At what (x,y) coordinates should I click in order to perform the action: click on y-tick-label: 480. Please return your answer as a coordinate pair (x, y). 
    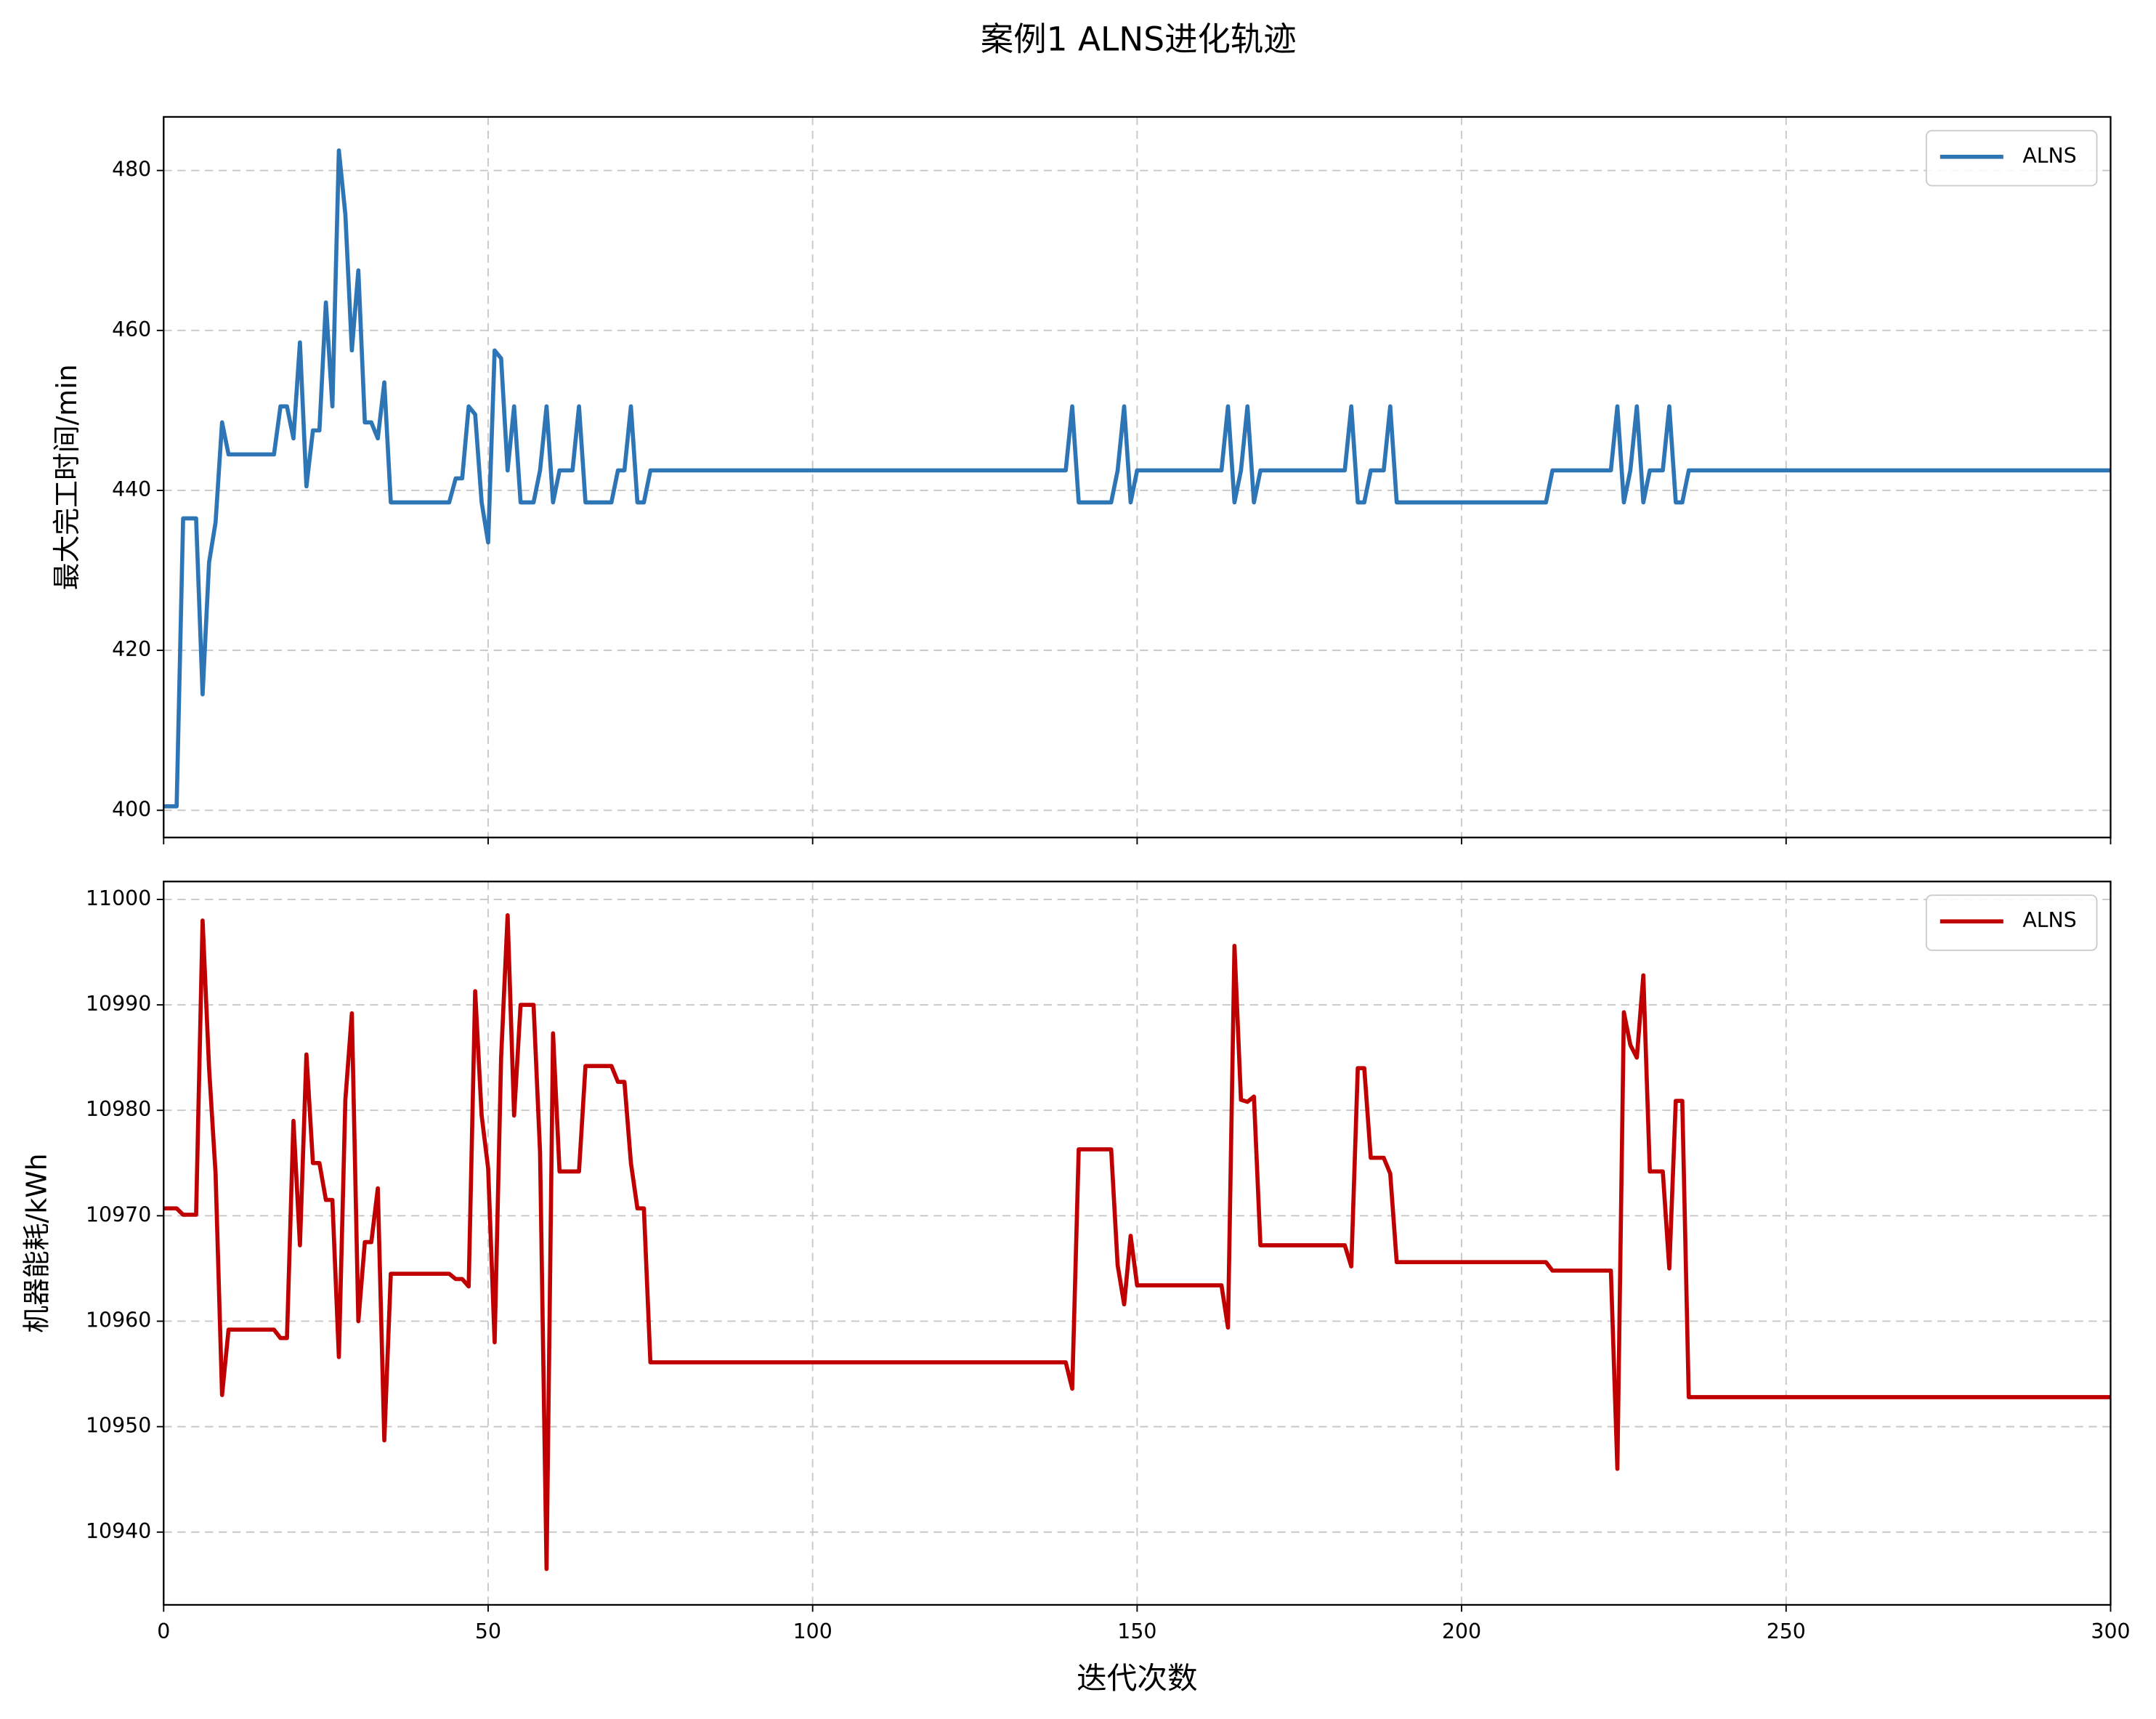
    Looking at the image, I should click on (131, 170).